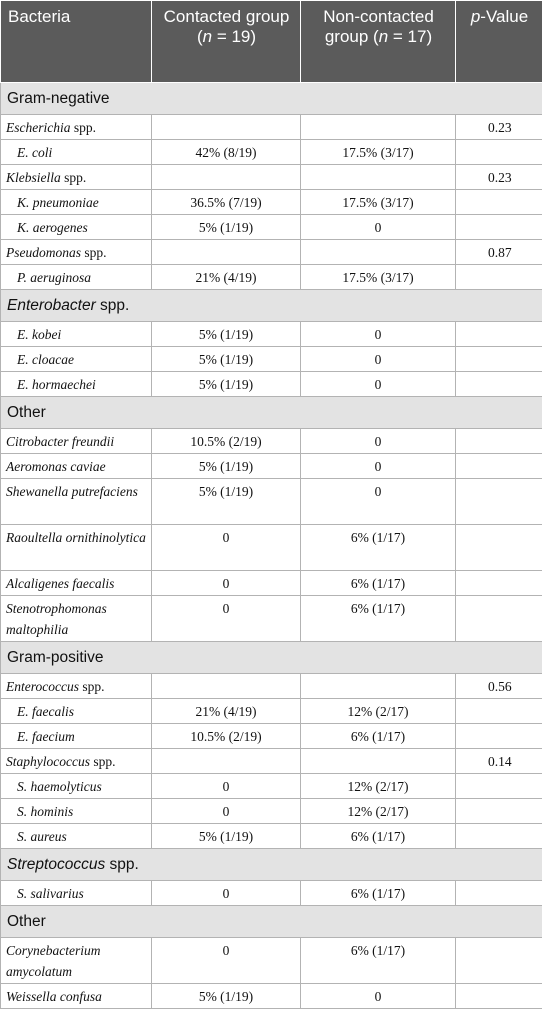 Image resolution: width=542 pixels, height=1009 pixels. I want to click on table-row: Staphylococcus spp. 0.14, so click(271, 761).